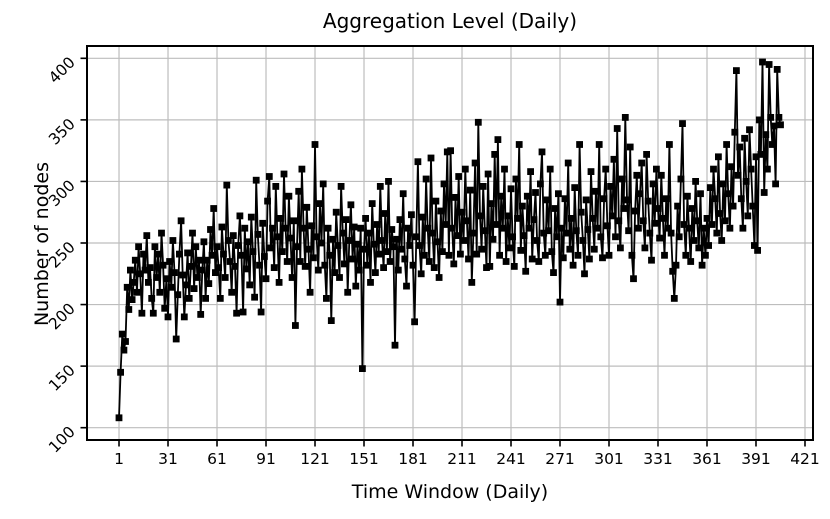 The image size is (830, 519). I want to click on x-axis-label: Time Window (Daily), so click(450, 492).